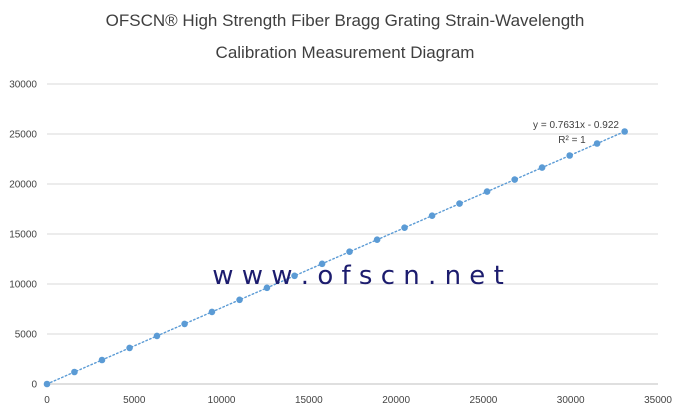 The width and height of the screenshot is (690, 415). Describe the element at coordinates (23, 235) in the screenshot. I see `y-tick-label-3: 15000` at that location.